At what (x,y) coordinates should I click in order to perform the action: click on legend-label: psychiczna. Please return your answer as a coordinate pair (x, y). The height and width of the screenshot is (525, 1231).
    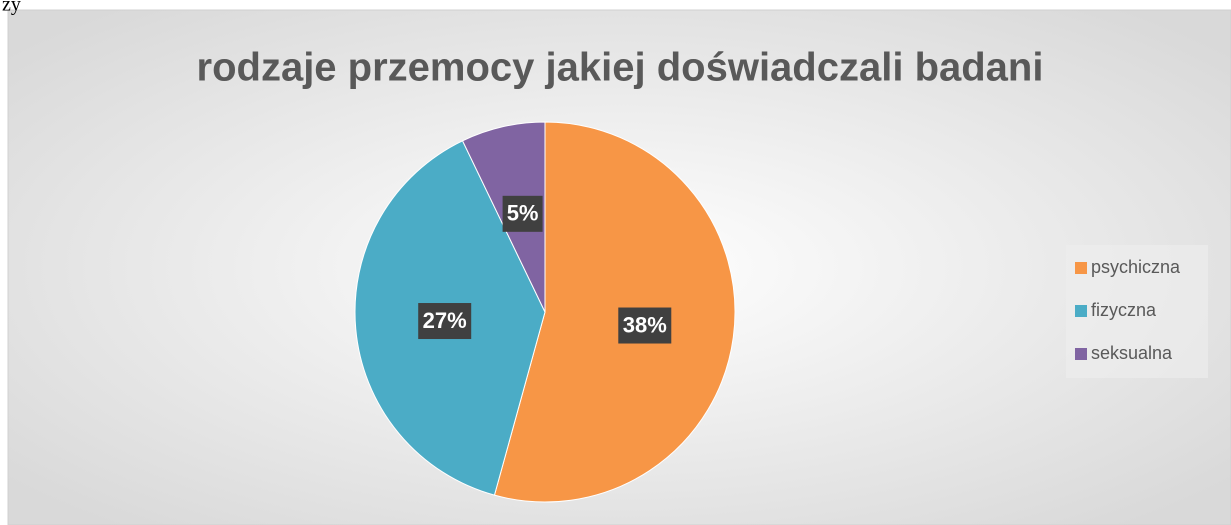
    Looking at the image, I should click on (1136, 267).